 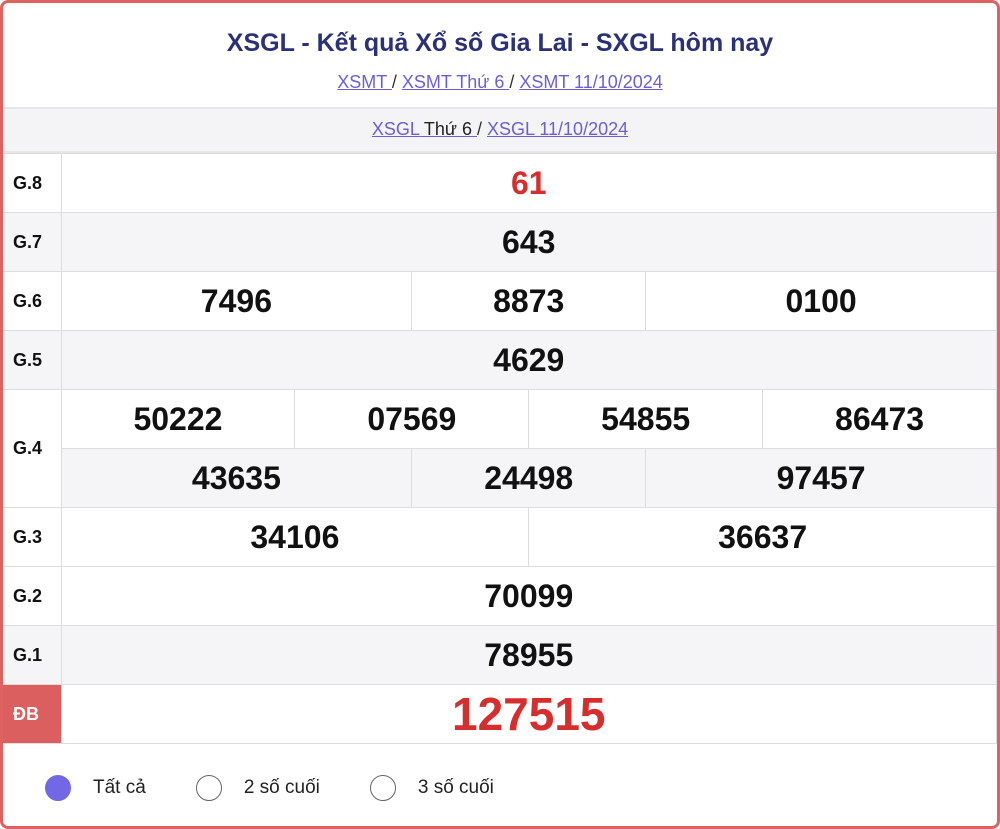 I want to click on breadcrumb-xsmt: XSMT, so click(x=364, y=82).